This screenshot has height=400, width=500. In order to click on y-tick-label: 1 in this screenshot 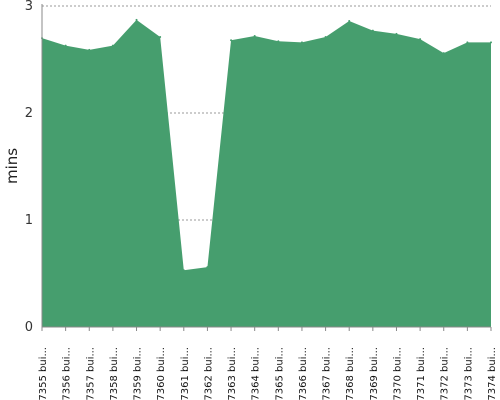, I will do `click(29, 220)`.